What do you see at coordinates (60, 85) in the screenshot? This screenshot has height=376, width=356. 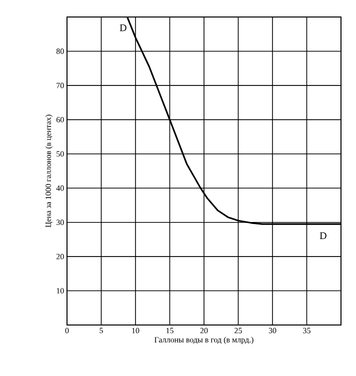 I see `y-tick-label: 70` at bounding box center [60, 85].